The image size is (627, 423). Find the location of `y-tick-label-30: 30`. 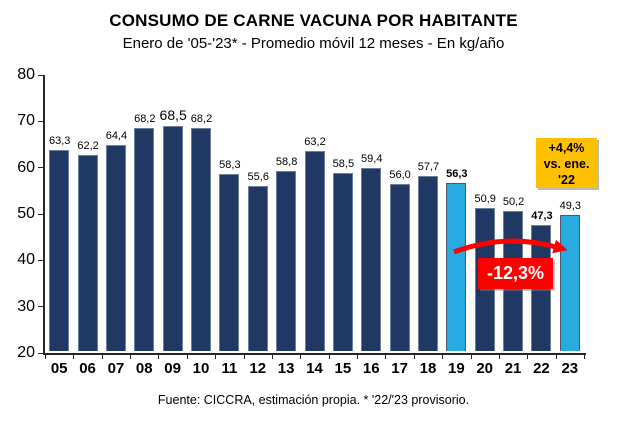

y-tick-label-30: 30 is located at coordinates (26, 306).